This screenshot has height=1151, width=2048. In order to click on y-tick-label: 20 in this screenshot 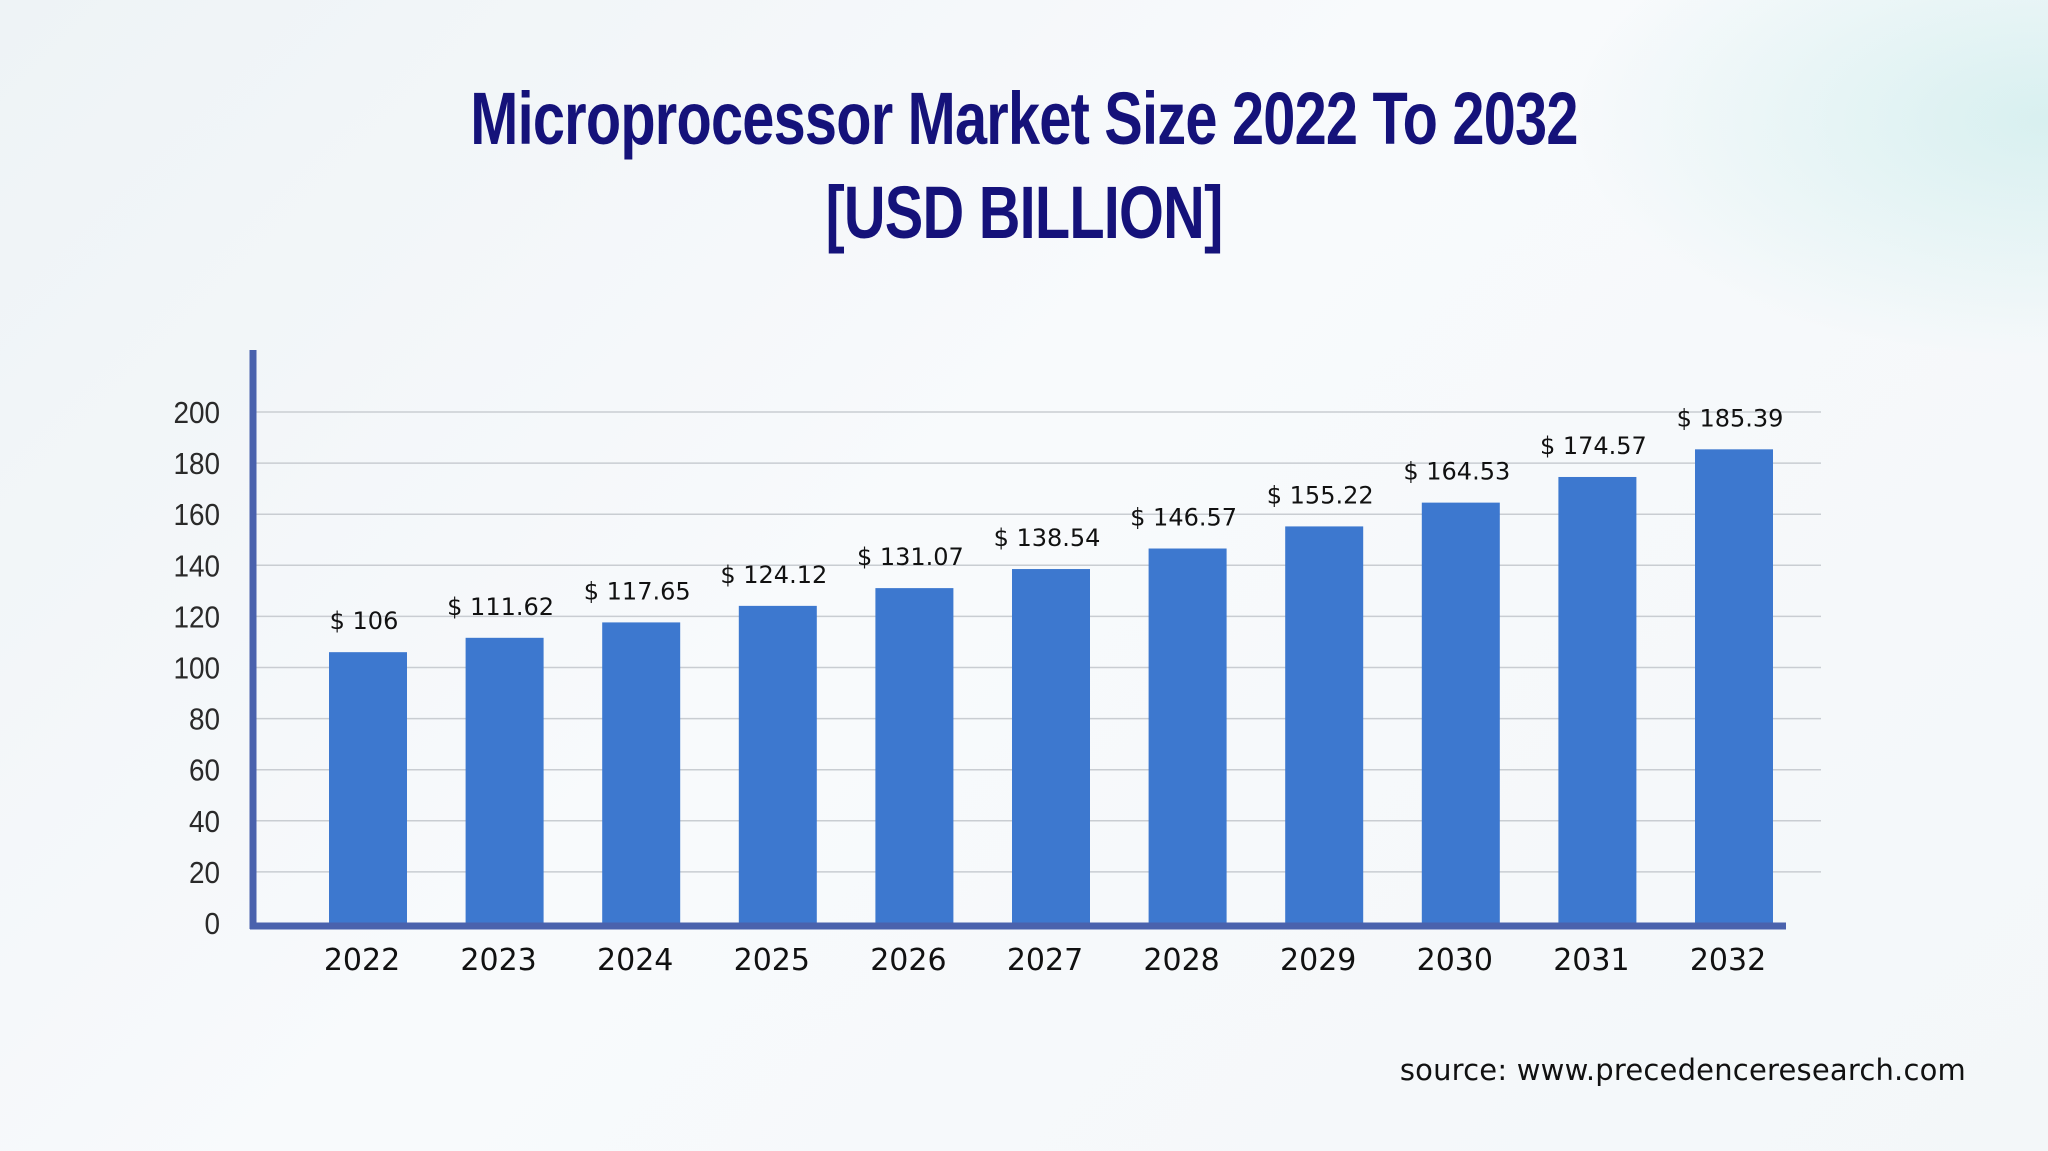, I will do `click(204, 873)`.